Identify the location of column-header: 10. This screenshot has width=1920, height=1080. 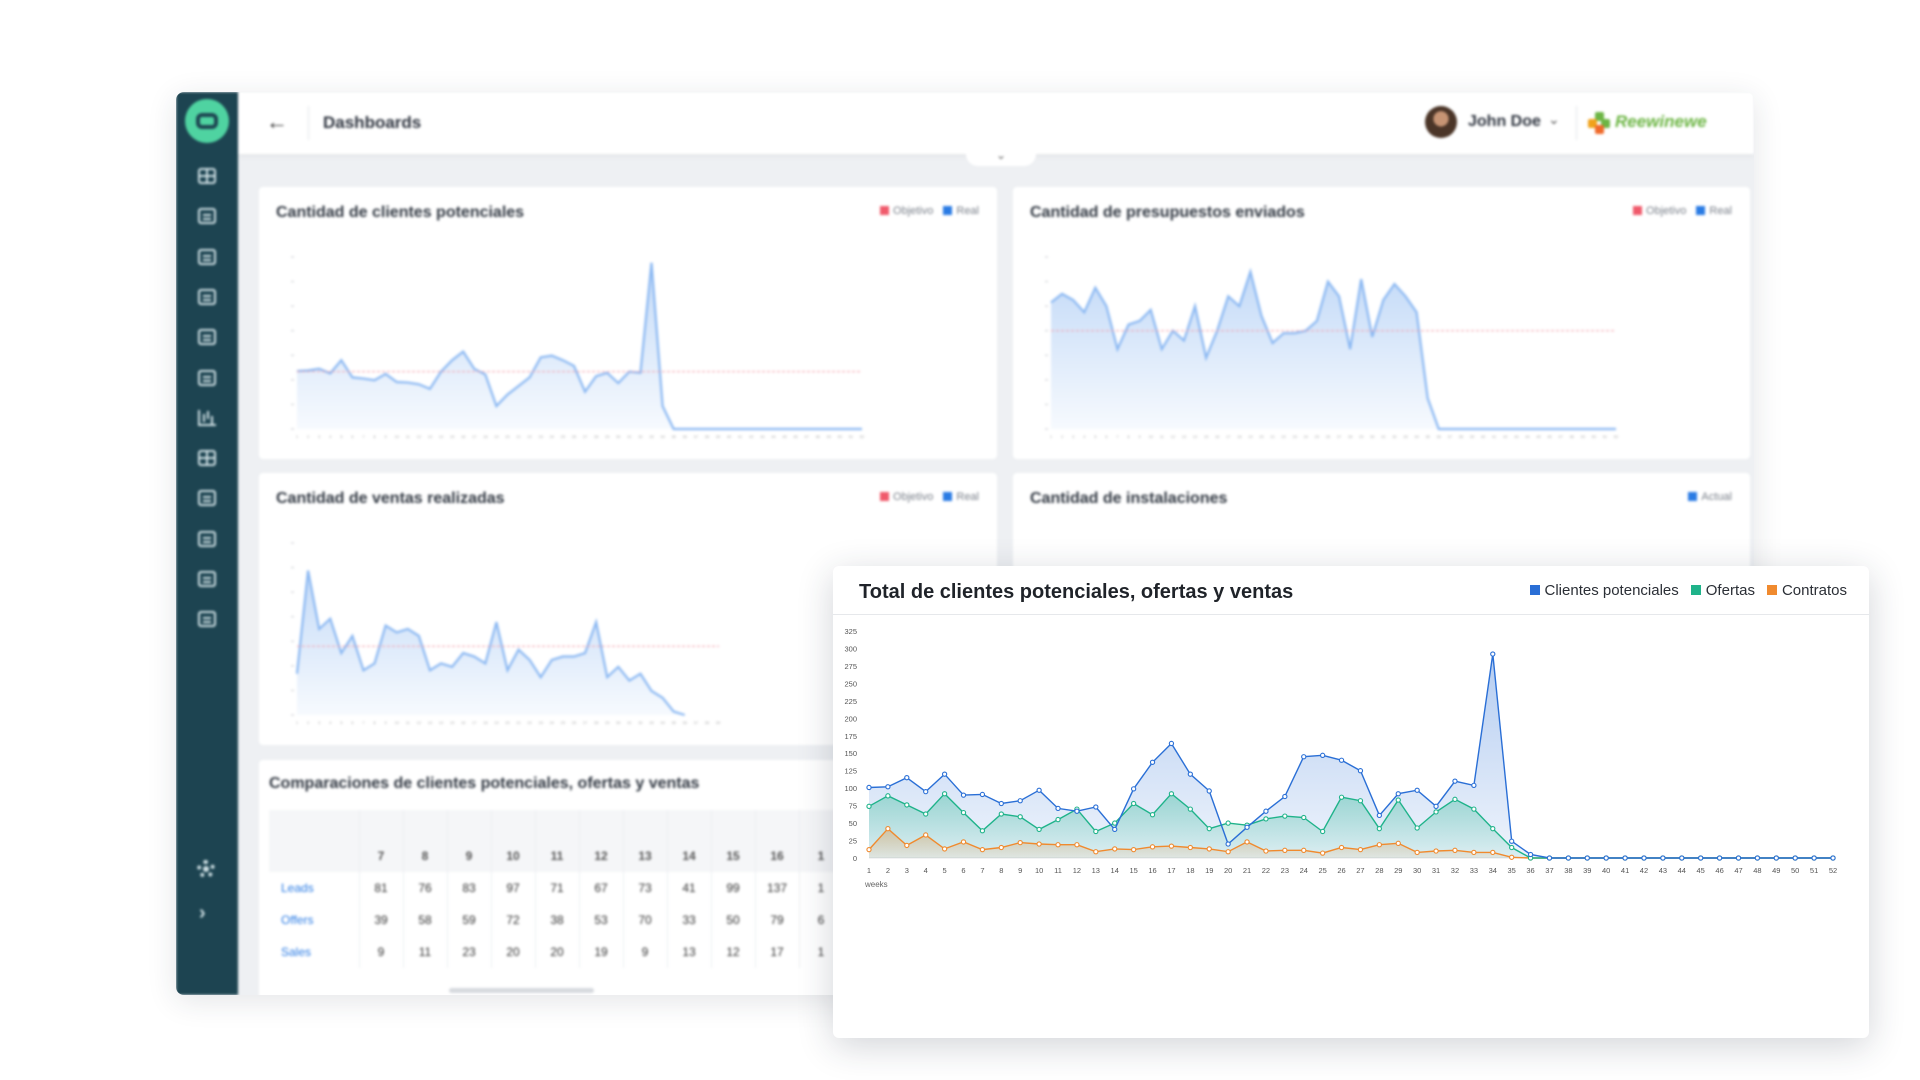
(513, 856).